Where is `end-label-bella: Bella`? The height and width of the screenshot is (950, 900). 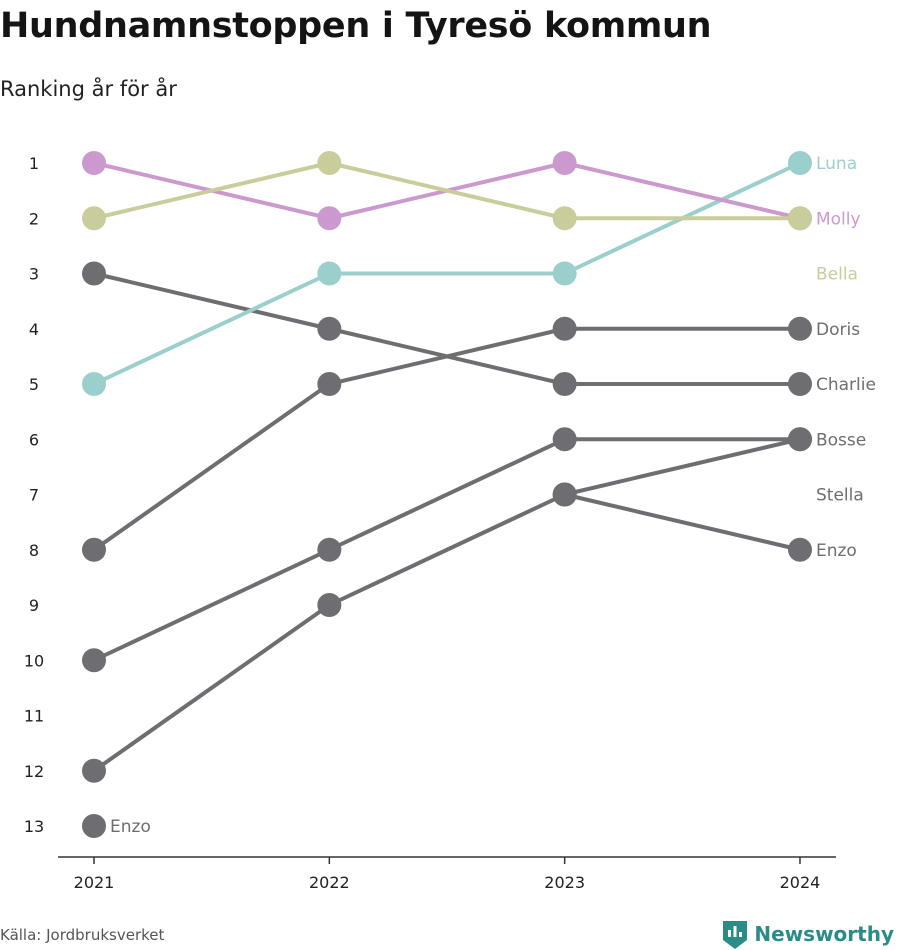 end-label-bella: Bella is located at coordinates (837, 275).